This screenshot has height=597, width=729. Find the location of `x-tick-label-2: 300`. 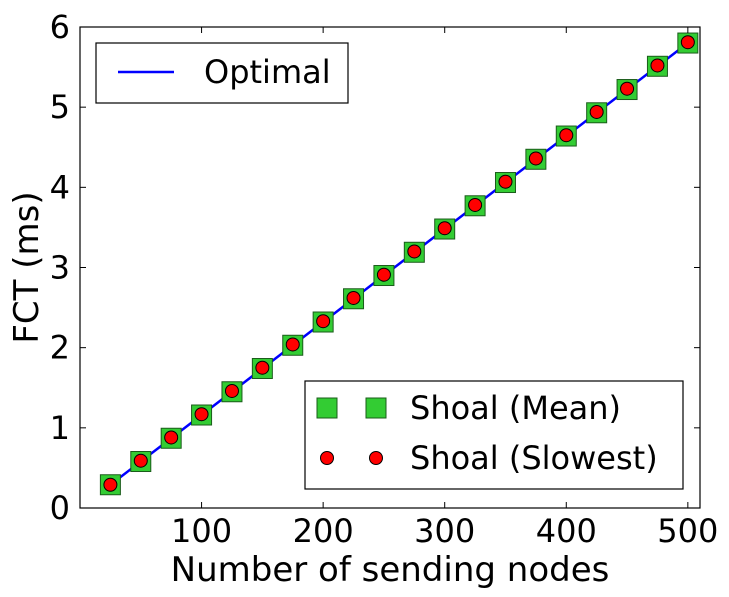

x-tick-label-2: 300 is located at coordinates (444, 531).